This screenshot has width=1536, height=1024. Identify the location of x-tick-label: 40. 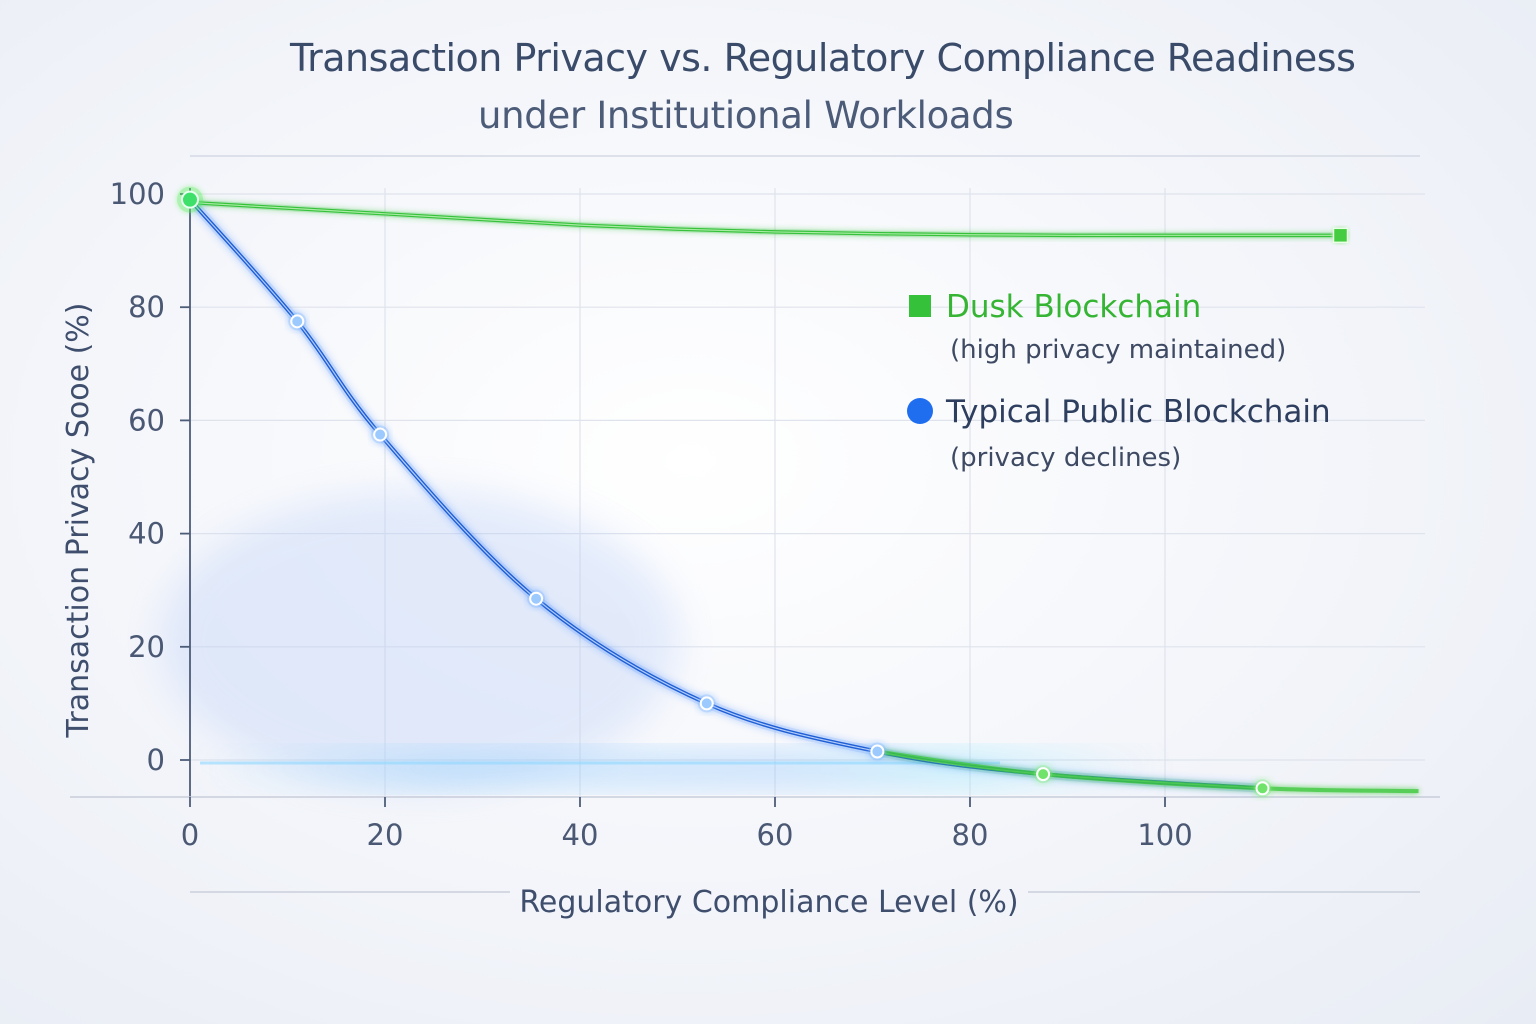
(580, 835).